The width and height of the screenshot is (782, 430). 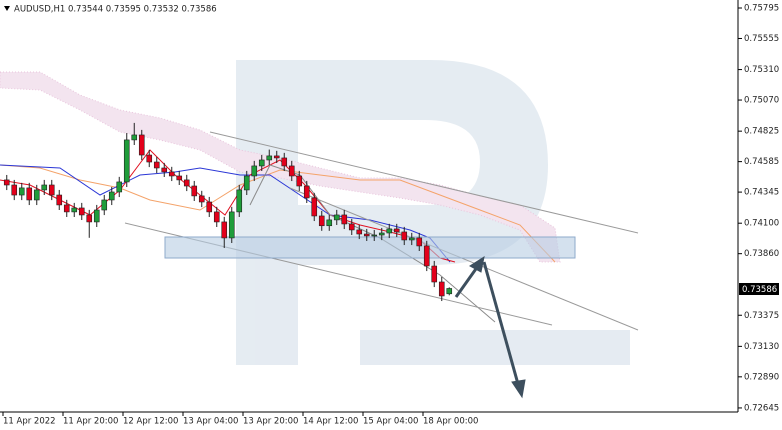 I want to click on x-tick-label: 12 Apr 12:00, so click(x=150, y=422).